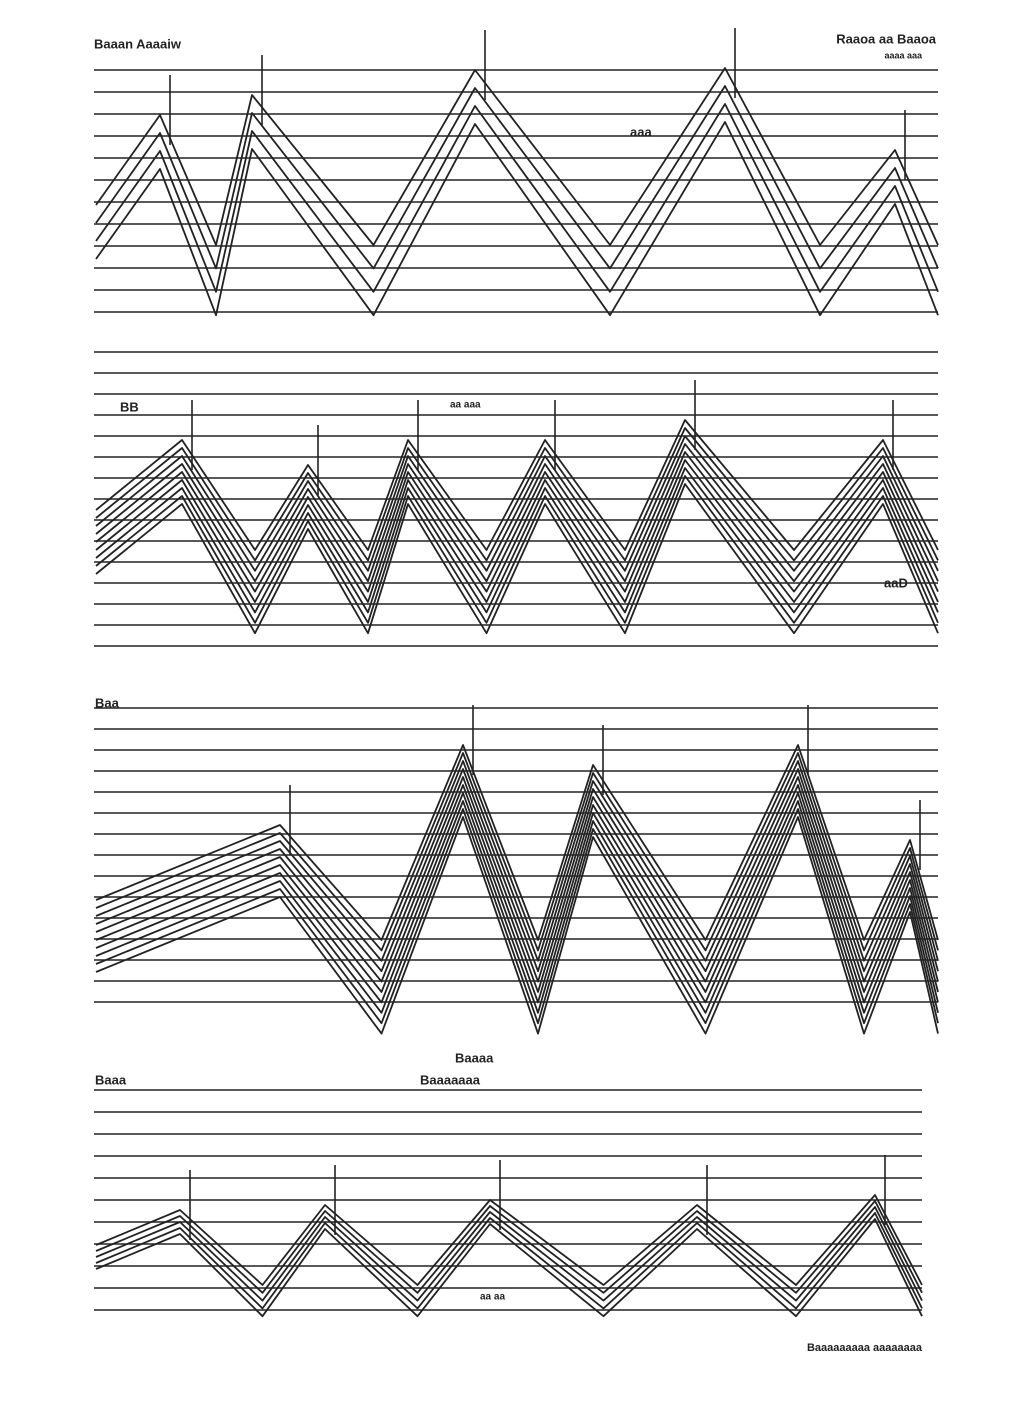  What do you see at coordinates (474, 1057) in the screenshot?
I see `panel-label: Baaaa` at bounding box center [474, 1057].